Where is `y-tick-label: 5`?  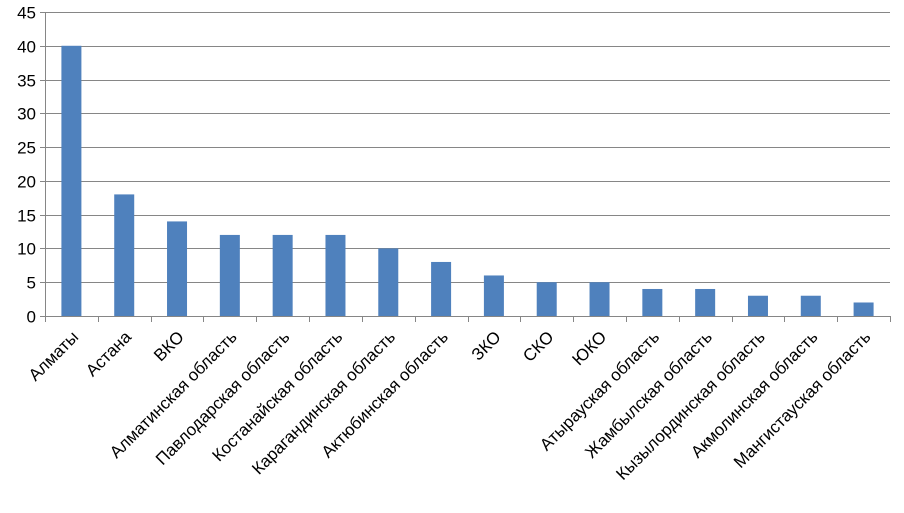 y-tick-label: 5 is located at coordinates (31, 283).